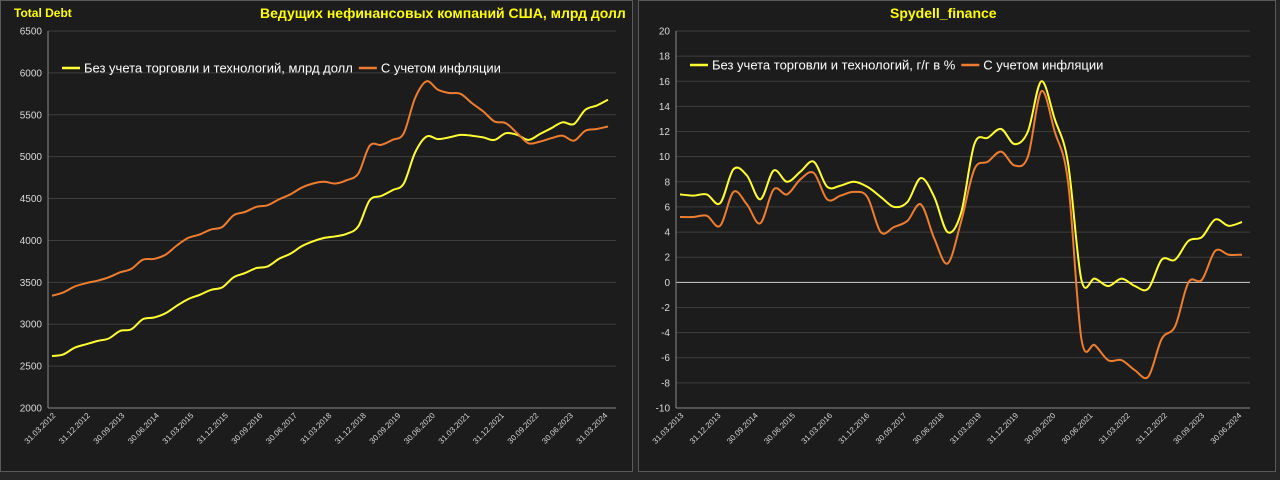 Image resolution: width=1280 pixels, height=480 pixels. Describe the element at coordinates (31, 115) in the screenshot. I see `y-tick-label: 5500` at that location.